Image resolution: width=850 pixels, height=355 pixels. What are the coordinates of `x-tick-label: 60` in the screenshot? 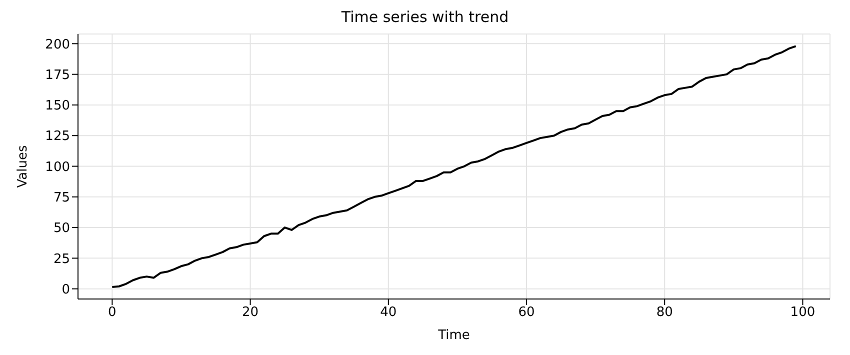 It's located at (526, 312).